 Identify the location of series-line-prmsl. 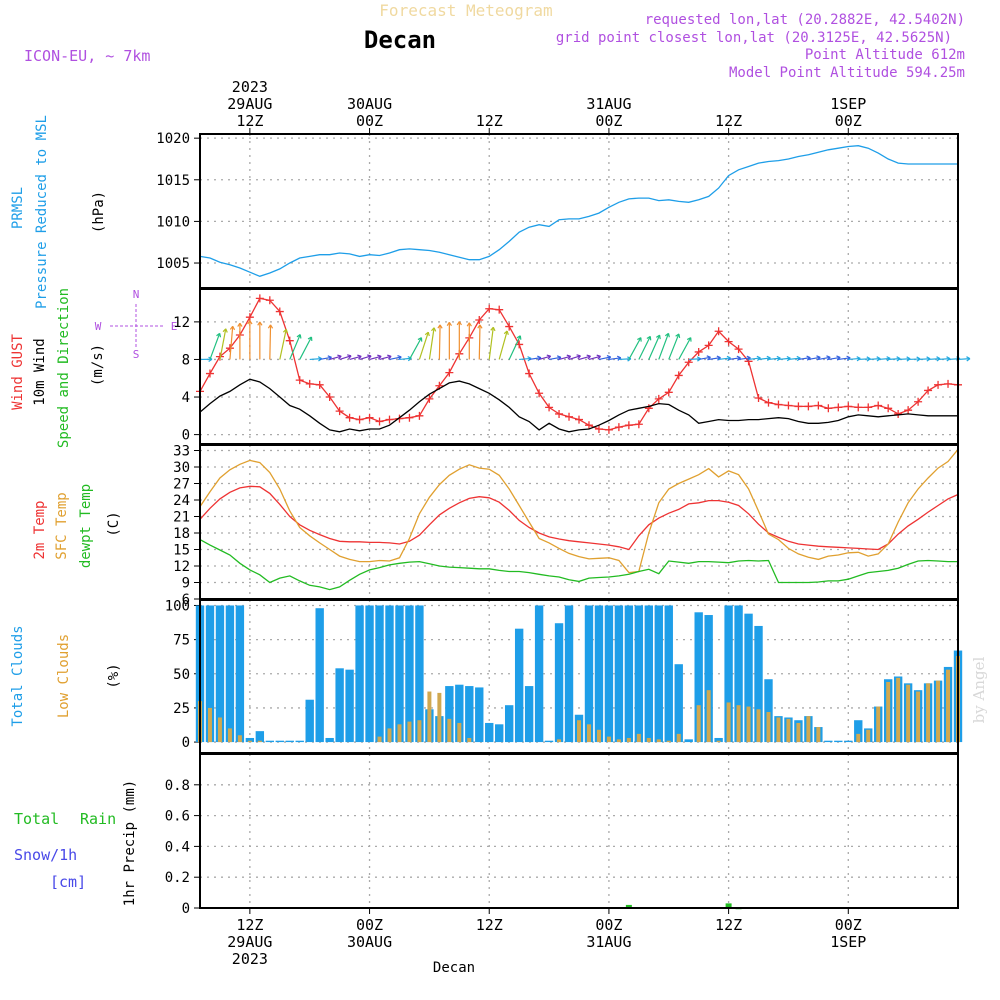
(578, 211).